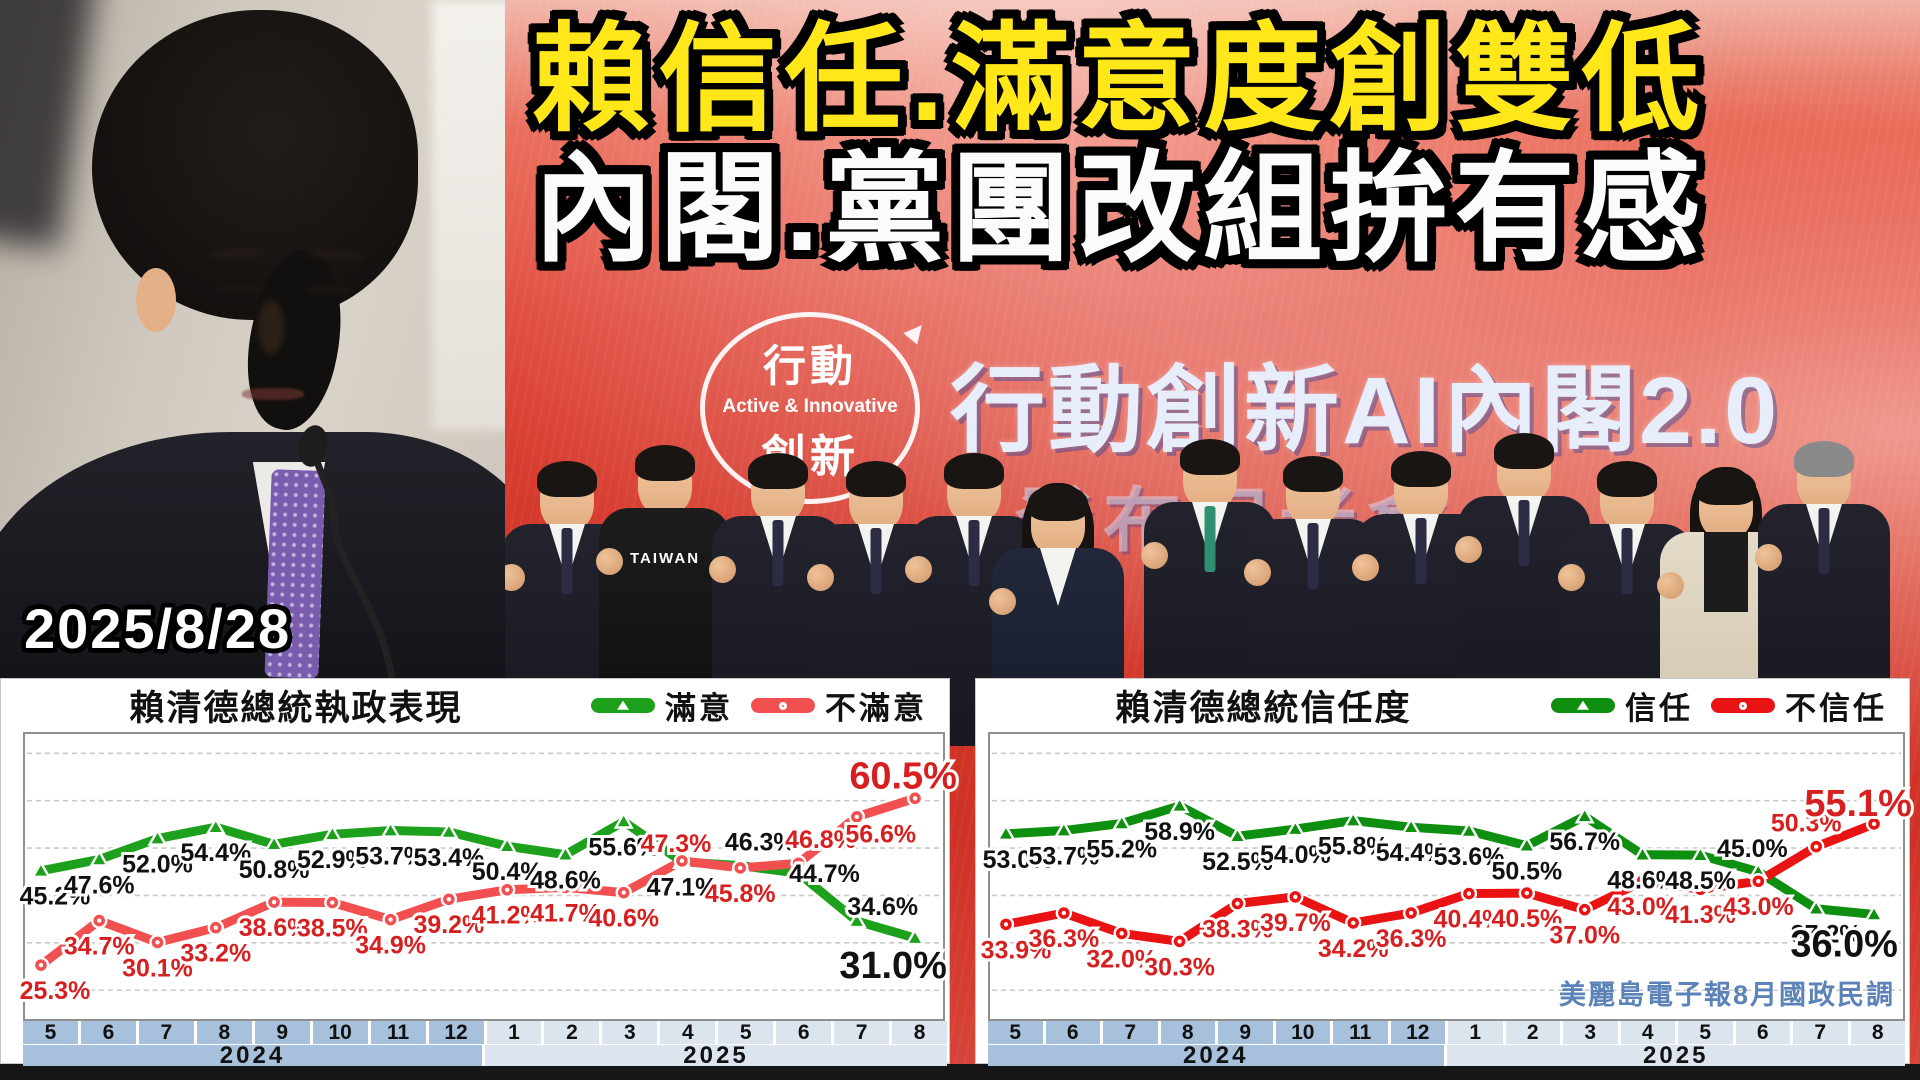 The image size is (1920, 1080). What do you see at coordinates (1857, 804) in the screenshot?
I see `svg-text: 55.1%` at bounding box center [1857, 804].